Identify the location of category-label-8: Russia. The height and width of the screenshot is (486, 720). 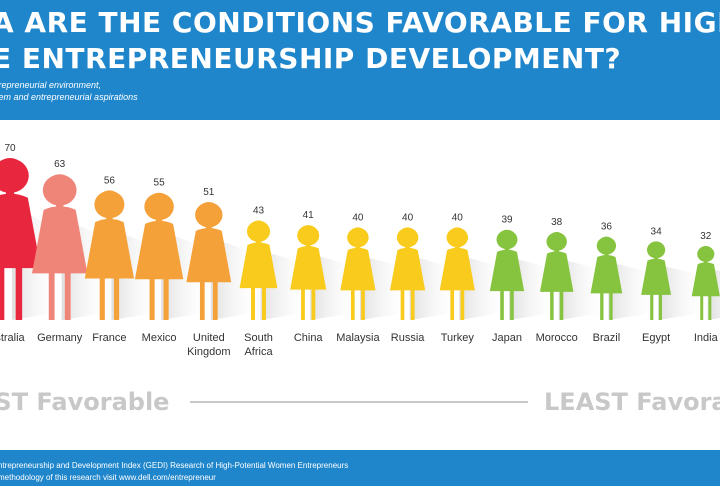
(408, 338).